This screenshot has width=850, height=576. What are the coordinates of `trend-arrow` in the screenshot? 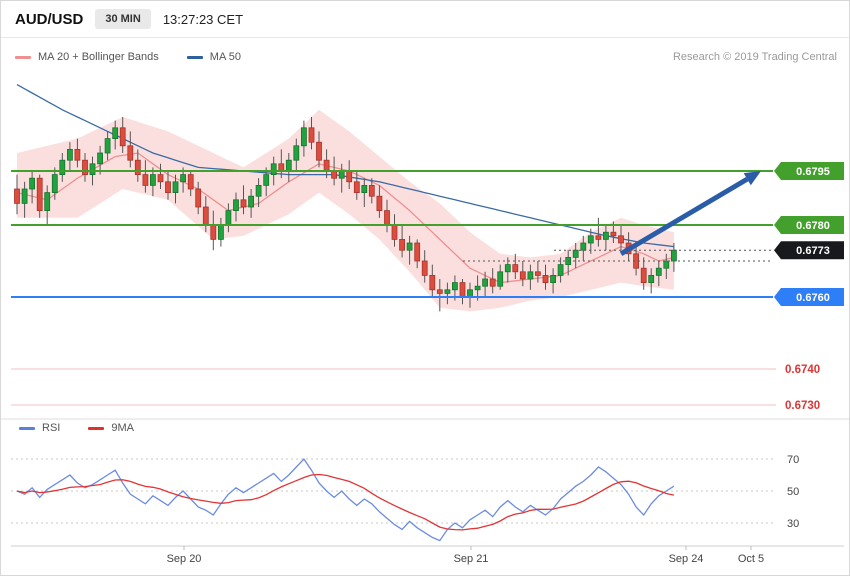 It's located at (684, 216).